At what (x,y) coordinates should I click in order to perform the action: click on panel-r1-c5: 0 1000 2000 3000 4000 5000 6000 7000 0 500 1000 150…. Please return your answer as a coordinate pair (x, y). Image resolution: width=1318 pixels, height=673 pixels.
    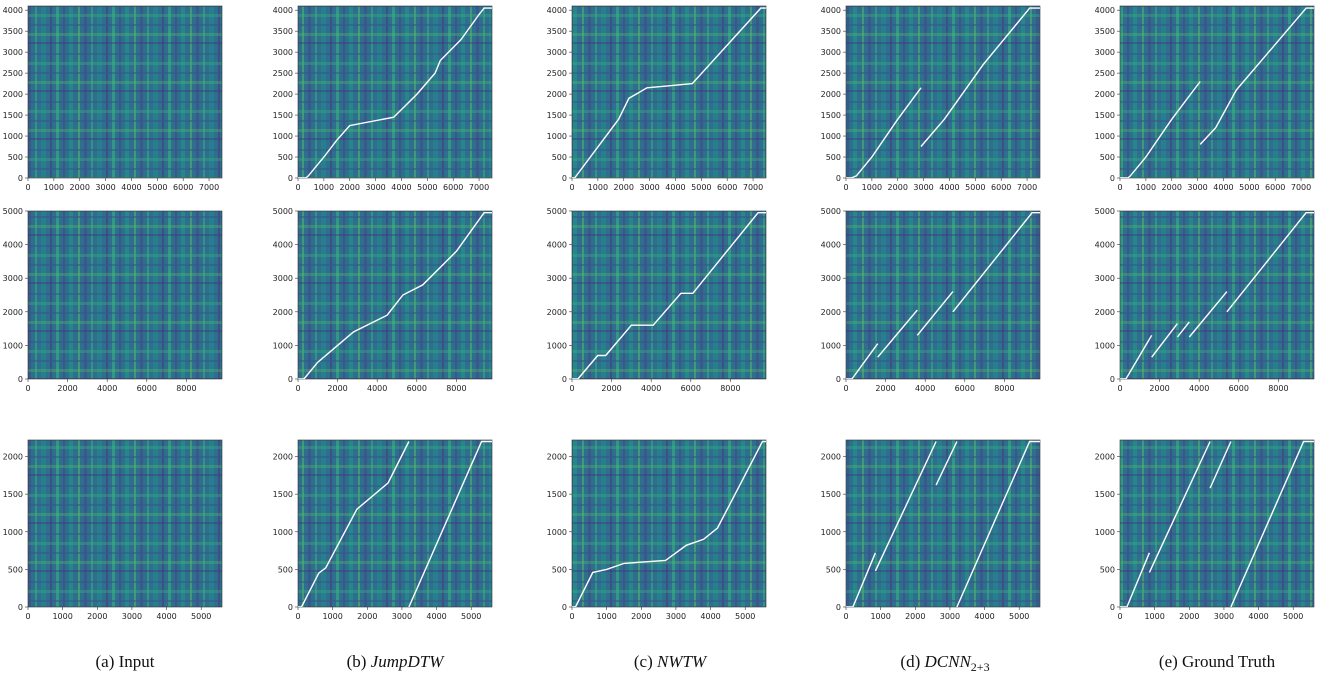
    Looking at the image, I should click on (1205, 98).